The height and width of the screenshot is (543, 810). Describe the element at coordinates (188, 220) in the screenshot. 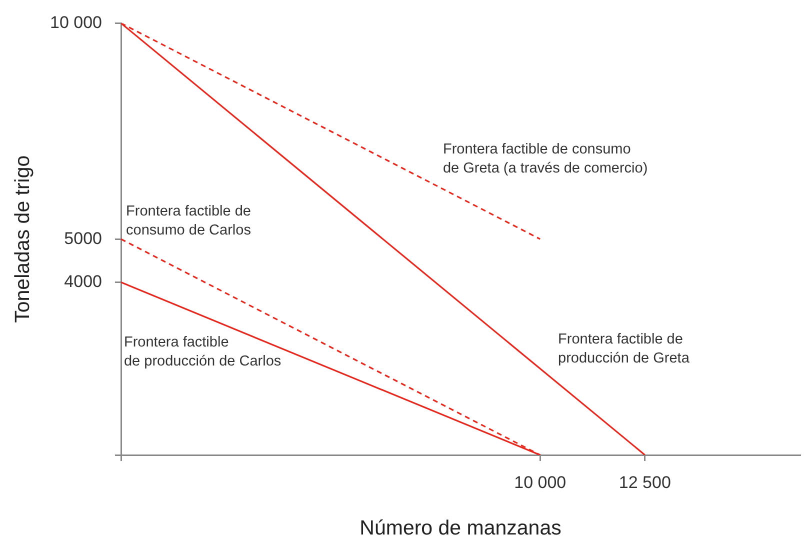

I see `series-label: Frontera factible de consumo de Carlos` at that location.